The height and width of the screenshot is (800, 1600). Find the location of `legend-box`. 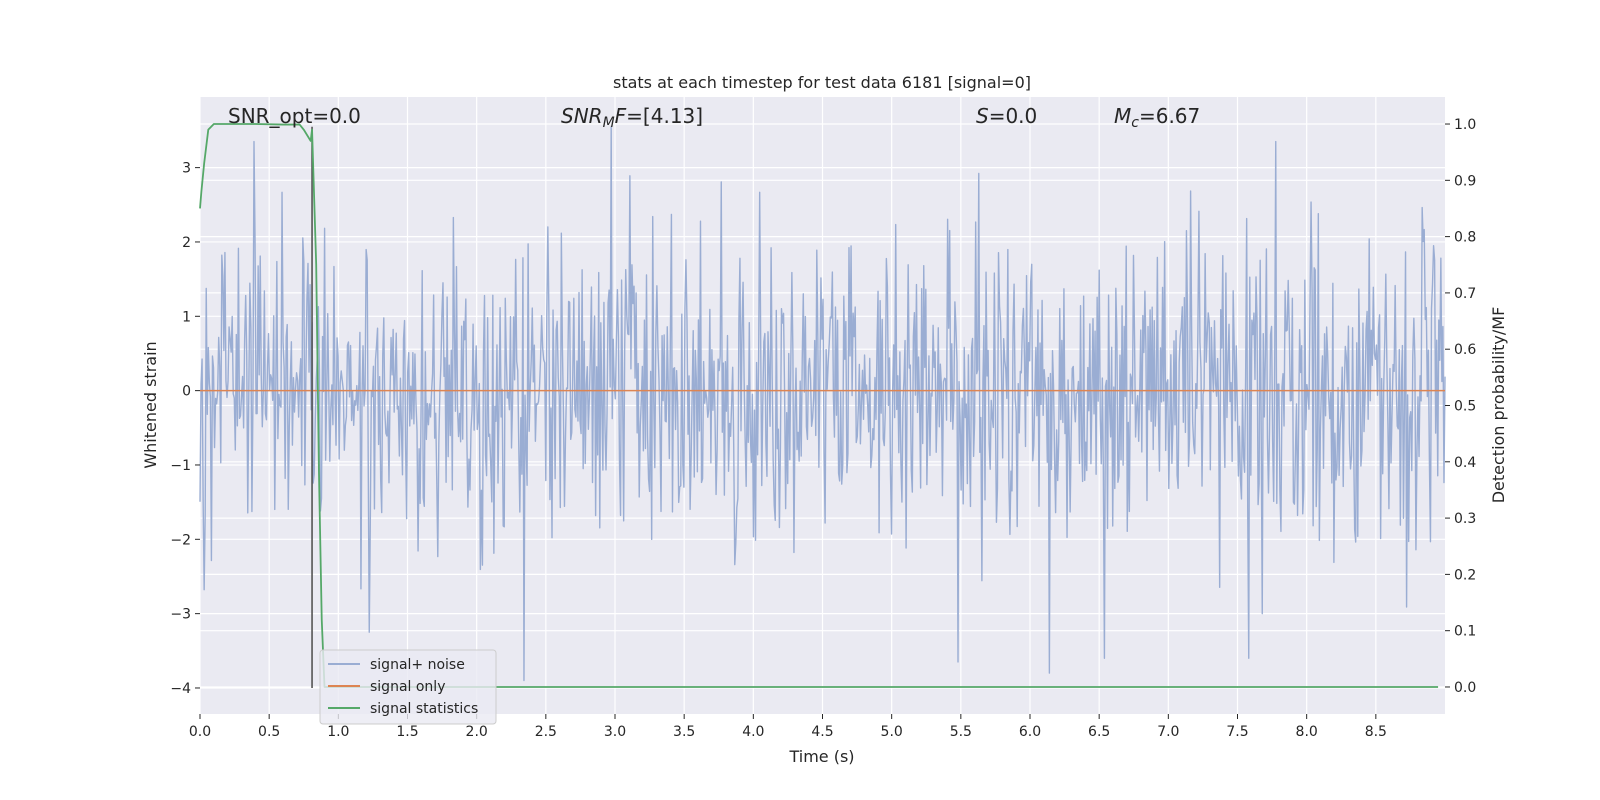

legend-box is located at coordinates (408, 687).